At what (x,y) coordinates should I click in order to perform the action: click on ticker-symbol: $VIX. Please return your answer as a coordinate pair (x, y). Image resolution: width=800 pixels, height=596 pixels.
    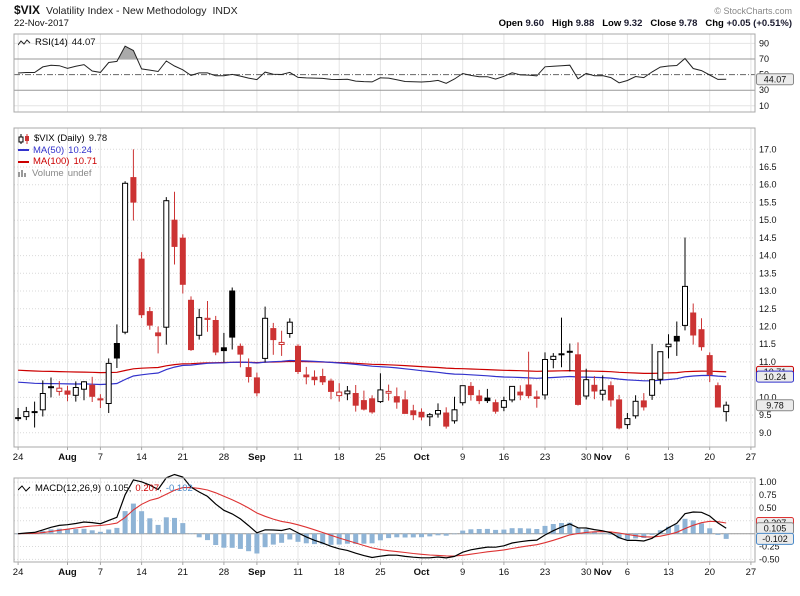
    Looking at the image, I should click on (27, 10).